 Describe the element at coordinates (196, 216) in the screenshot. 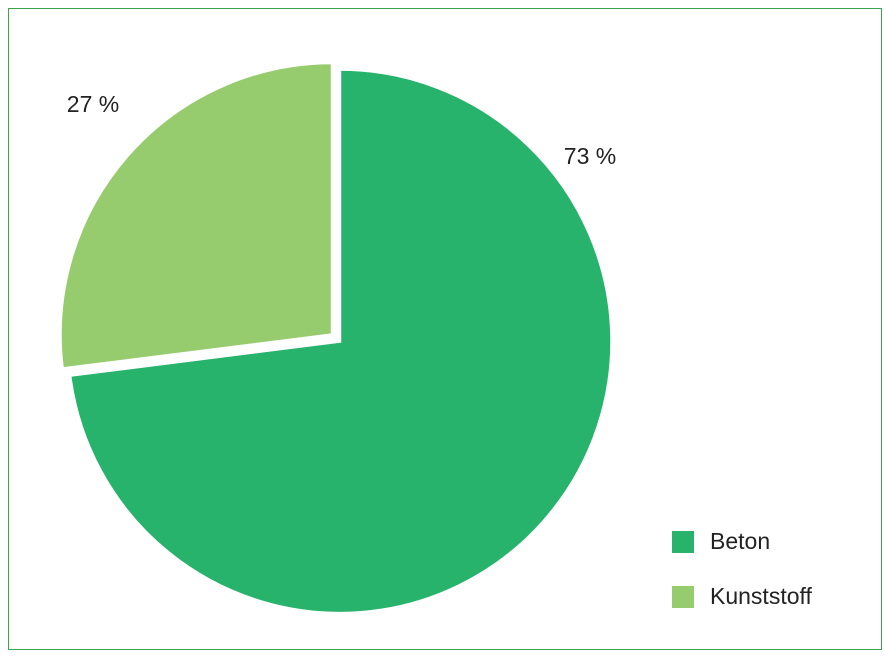

I see `pie-slice` at that location.